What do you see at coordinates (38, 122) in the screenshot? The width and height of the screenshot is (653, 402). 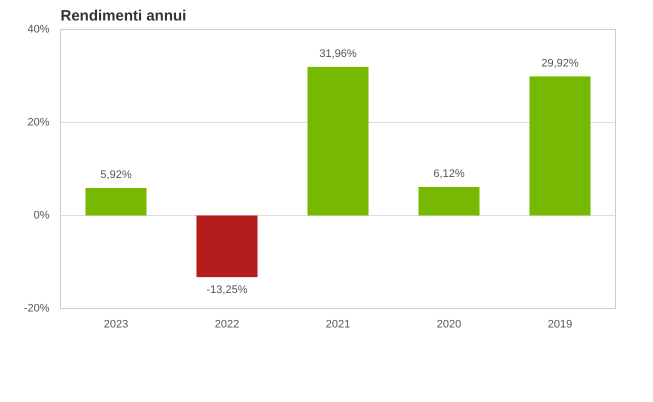 I see `y-tick-label: 20%` at bounding box center [38, 122].